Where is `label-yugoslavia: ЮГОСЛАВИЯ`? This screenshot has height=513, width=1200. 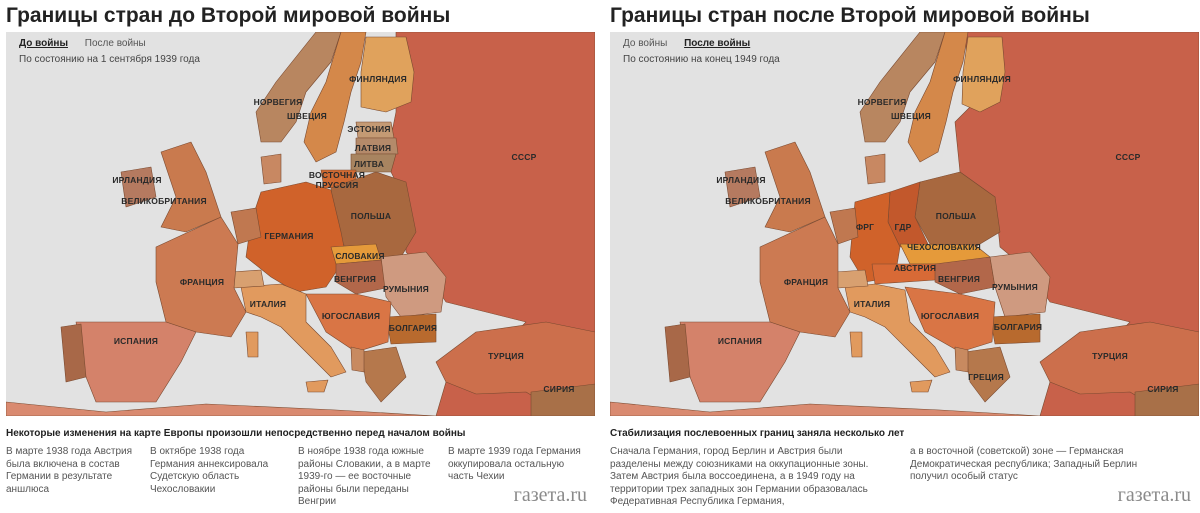
label-yugoslavia: ЮГОСЛАВИЯ is located at coordinates (950, 316).